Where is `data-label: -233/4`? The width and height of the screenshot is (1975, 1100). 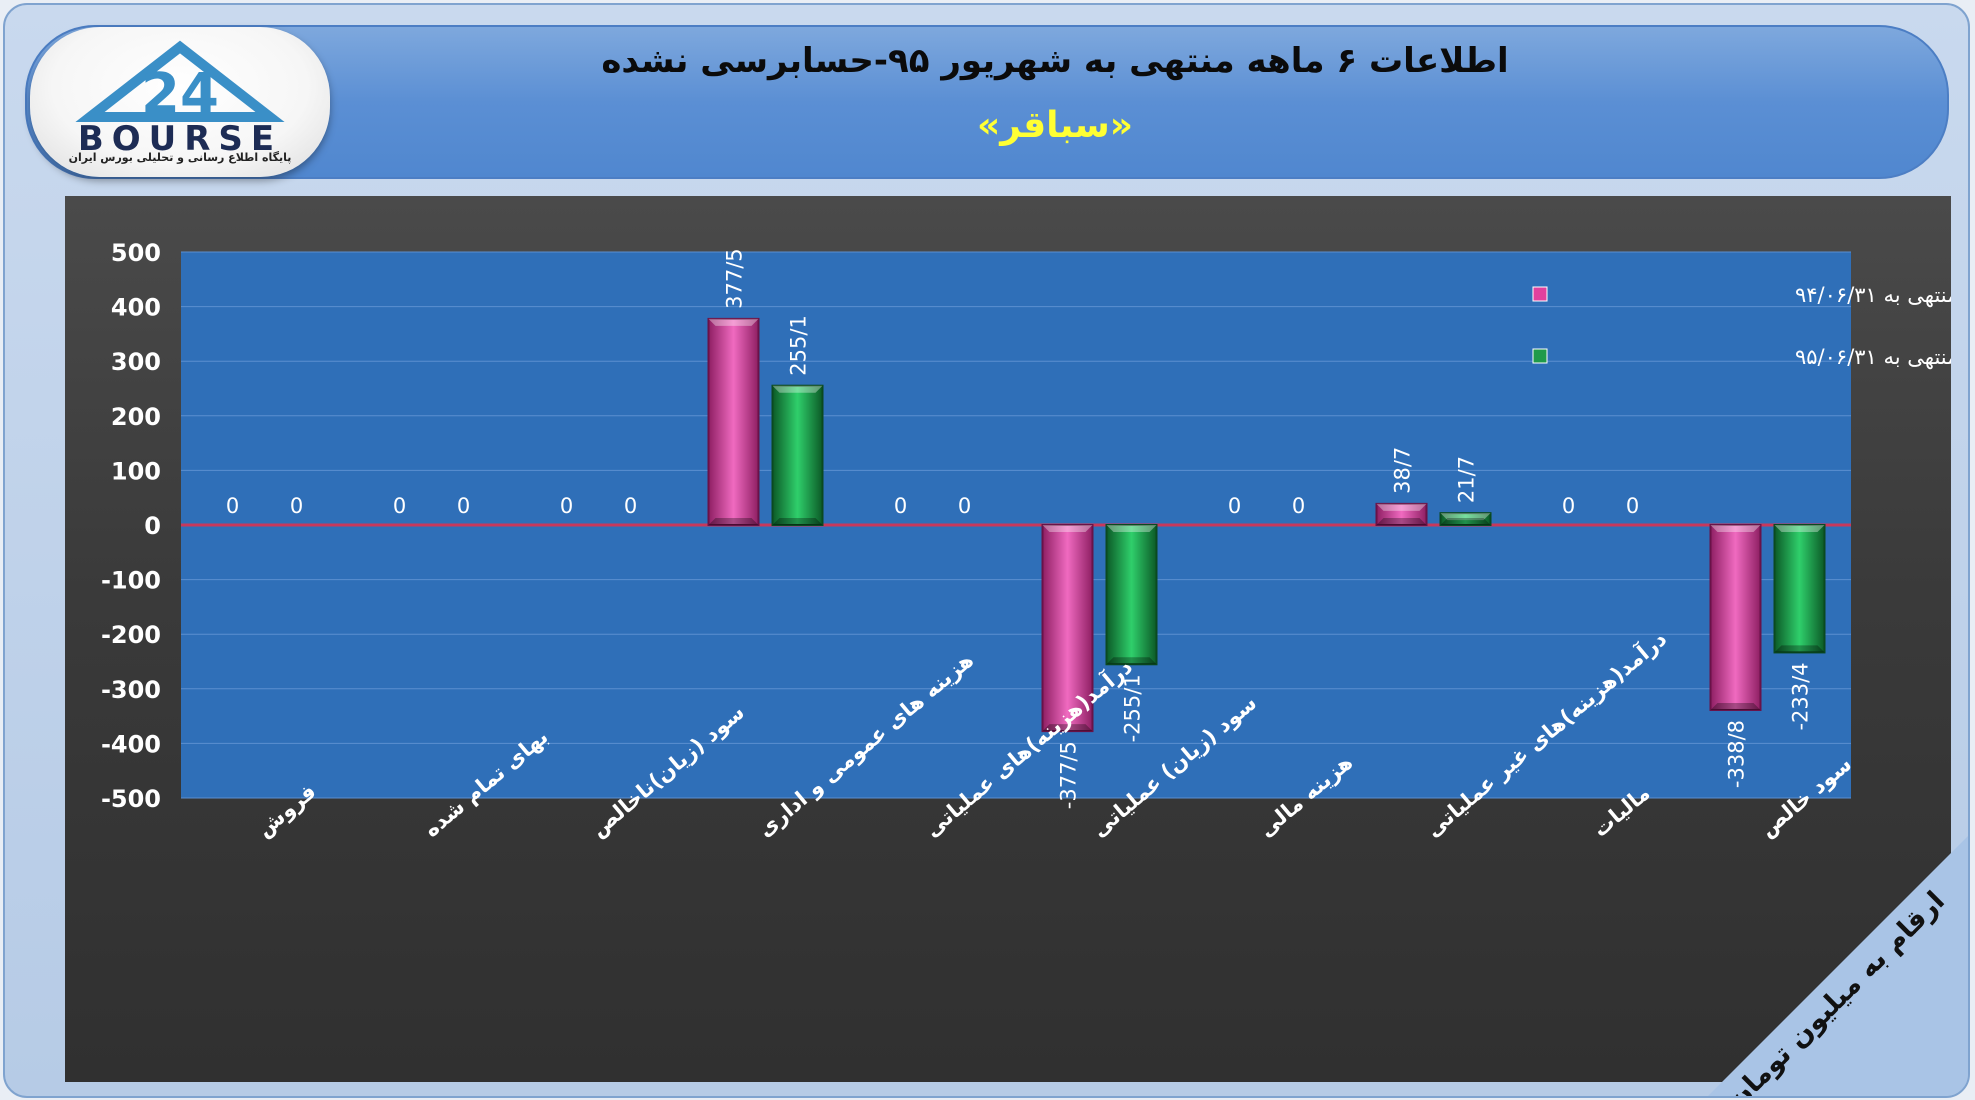 data-label: -233/4 is located at coordinates (1801, 696).